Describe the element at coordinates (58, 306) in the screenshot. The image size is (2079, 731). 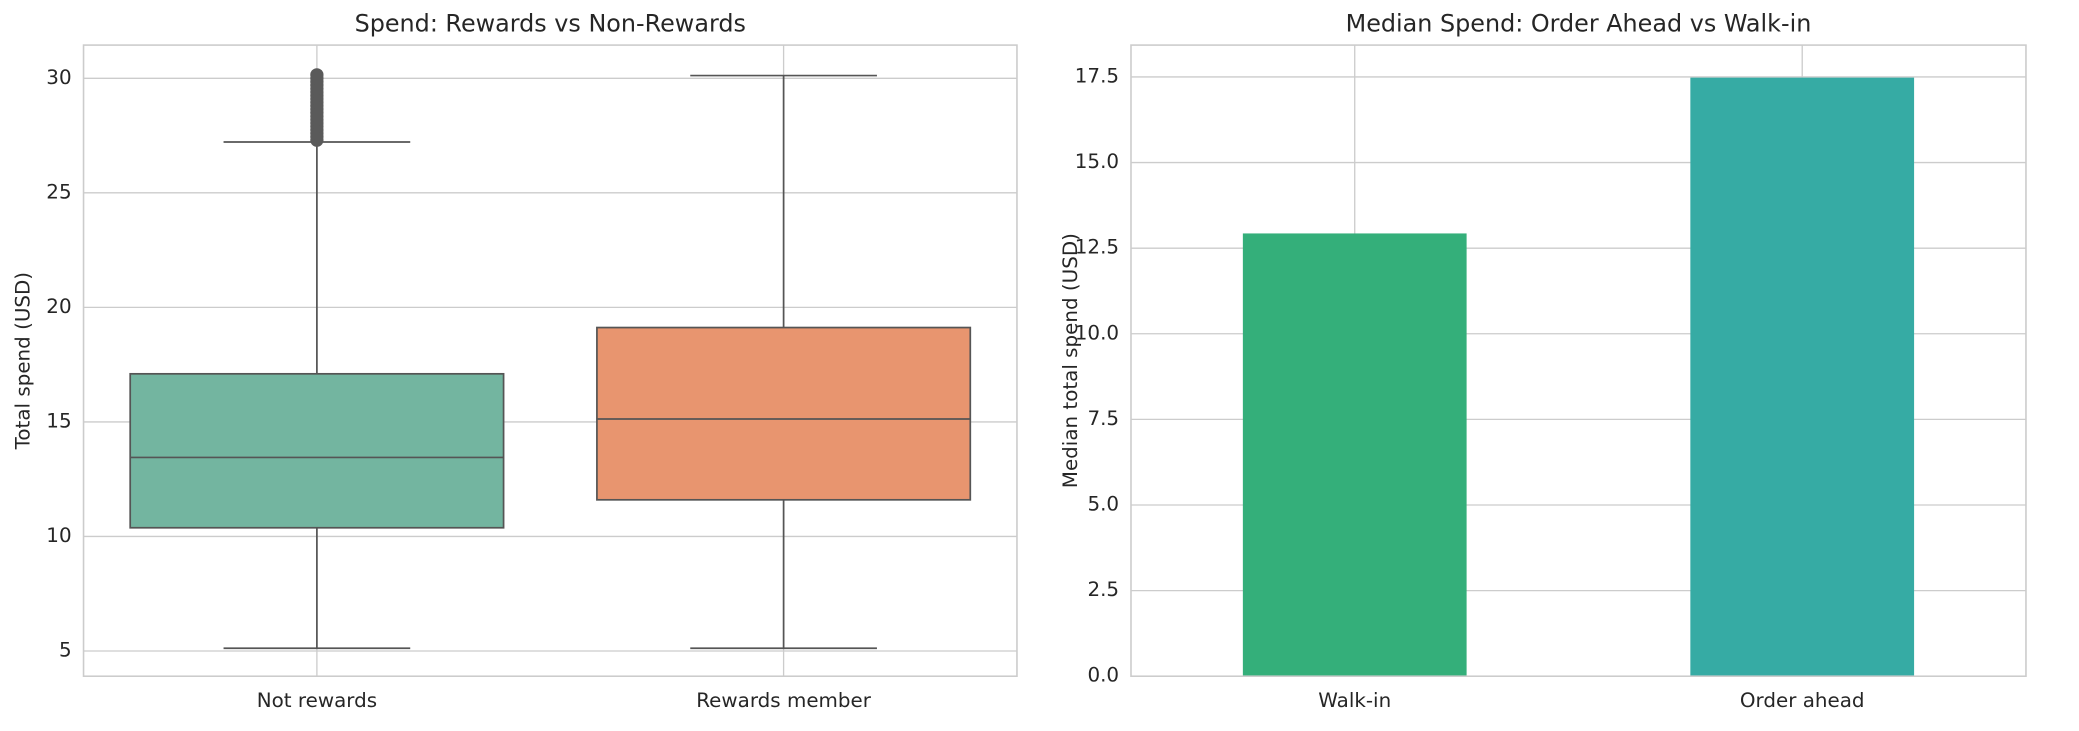
I see `y-tick-label: 20` at that location.